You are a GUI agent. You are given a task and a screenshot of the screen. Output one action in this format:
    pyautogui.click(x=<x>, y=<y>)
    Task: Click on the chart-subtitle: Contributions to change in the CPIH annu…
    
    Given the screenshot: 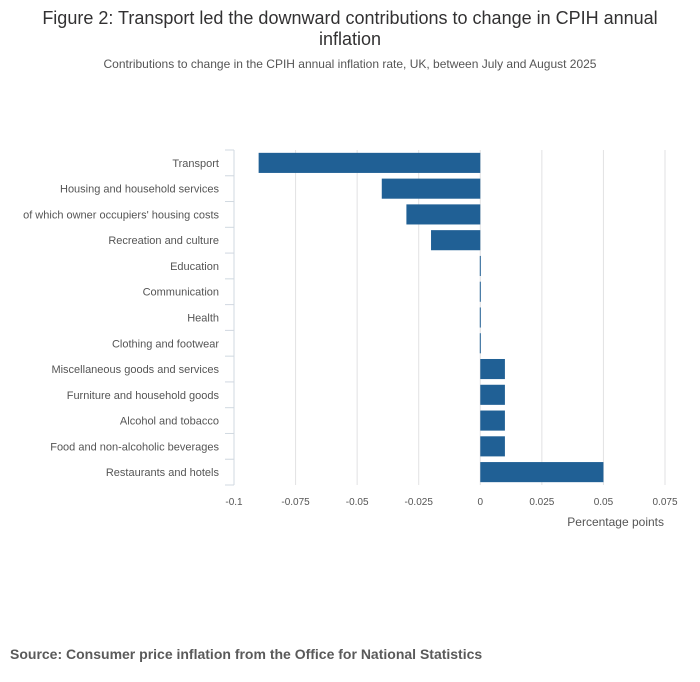 What is the action you would take?
    pyautogui.click(x=350, y=64)
    